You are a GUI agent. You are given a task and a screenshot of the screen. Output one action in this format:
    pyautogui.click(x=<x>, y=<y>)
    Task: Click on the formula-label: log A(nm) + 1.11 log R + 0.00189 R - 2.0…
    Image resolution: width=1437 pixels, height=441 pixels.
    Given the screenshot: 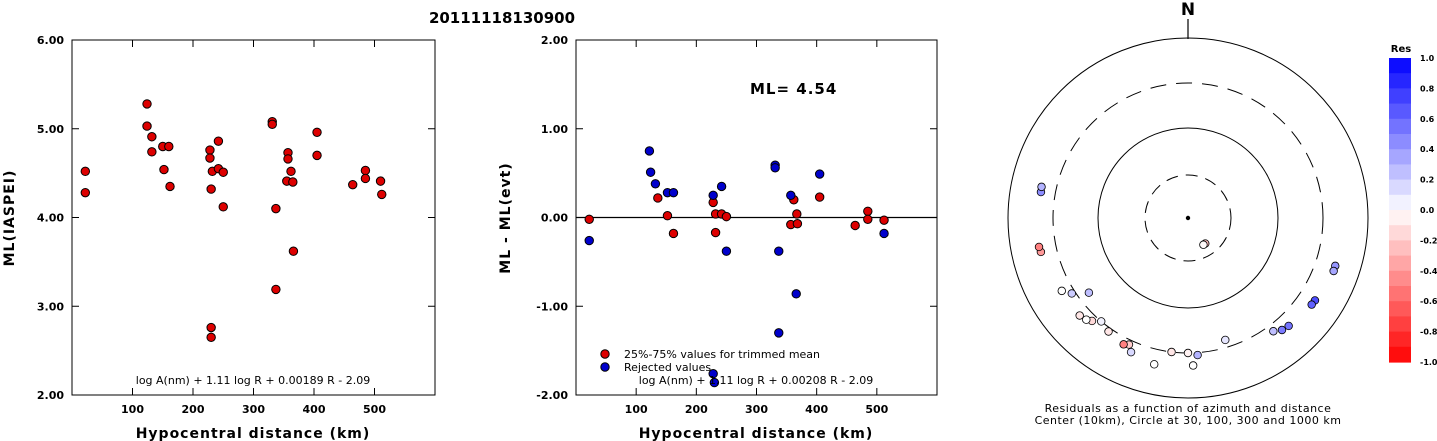 What is the action you would take?
    pyautogui.click(x=253, y=380)
    